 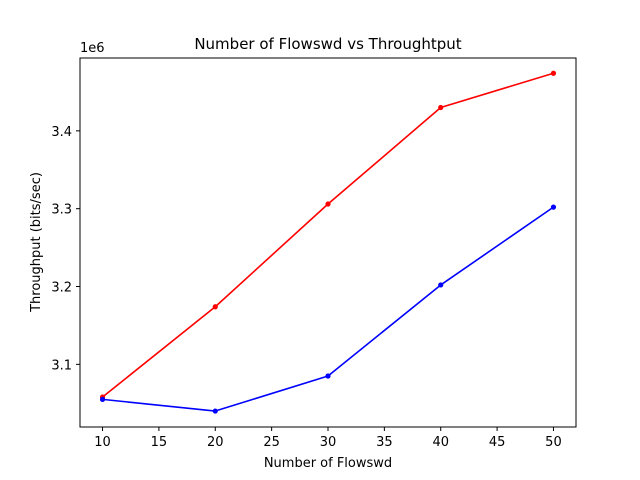 I want to click on y-axis-label: Throughput (bits/sec), so click(x=36, y=242).